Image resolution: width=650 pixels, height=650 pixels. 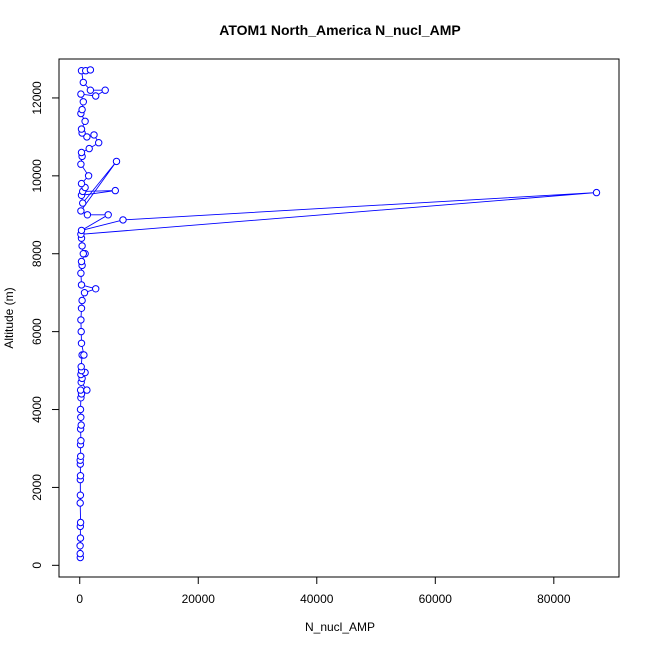 I want to click on x-tick-label: 60000, so click(x=436, y=599).